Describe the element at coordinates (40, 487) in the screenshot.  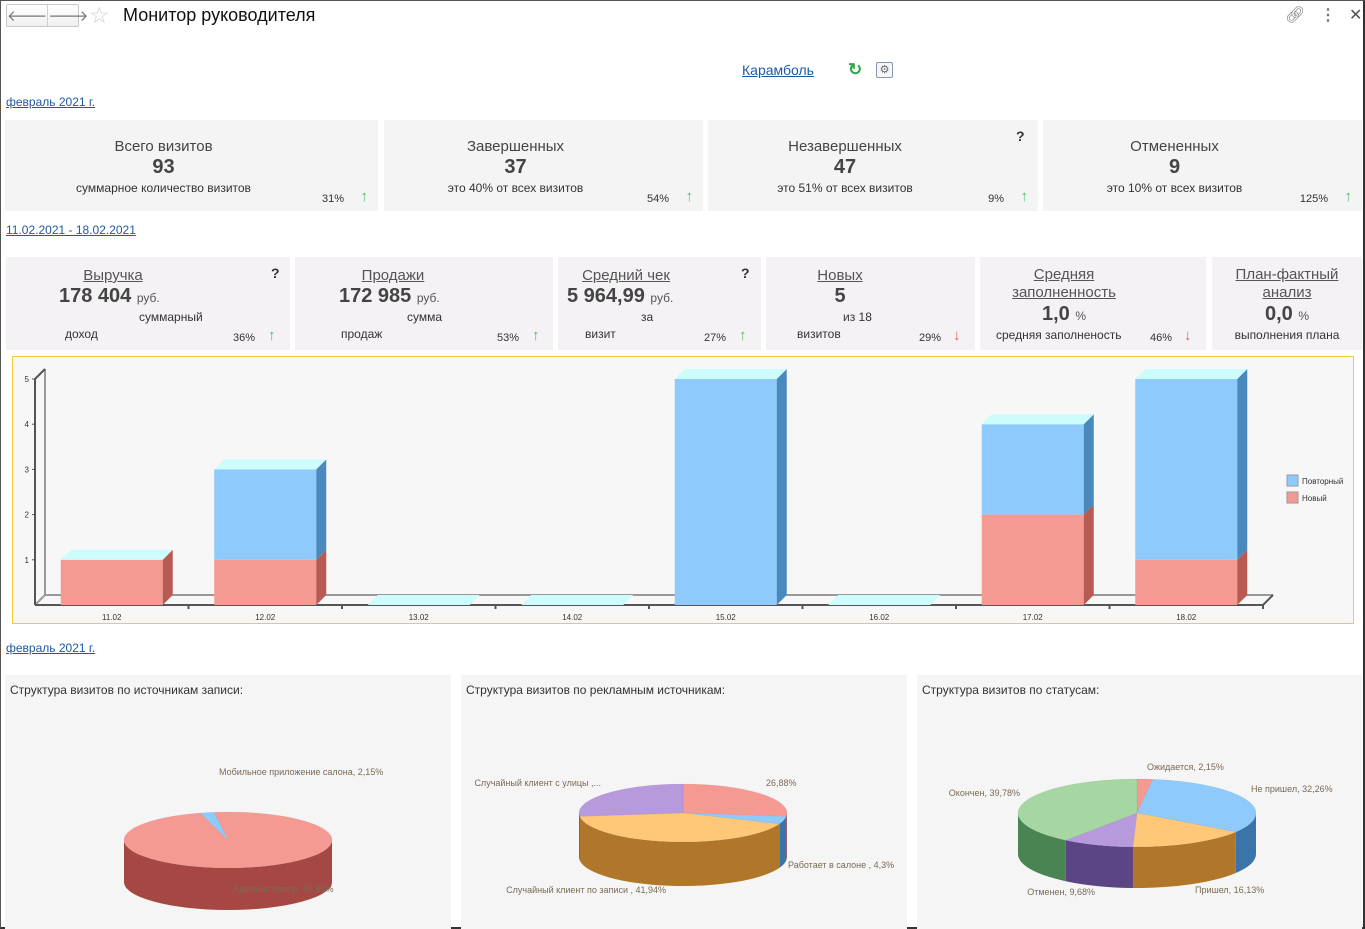
I see `axis-depth` at that location.